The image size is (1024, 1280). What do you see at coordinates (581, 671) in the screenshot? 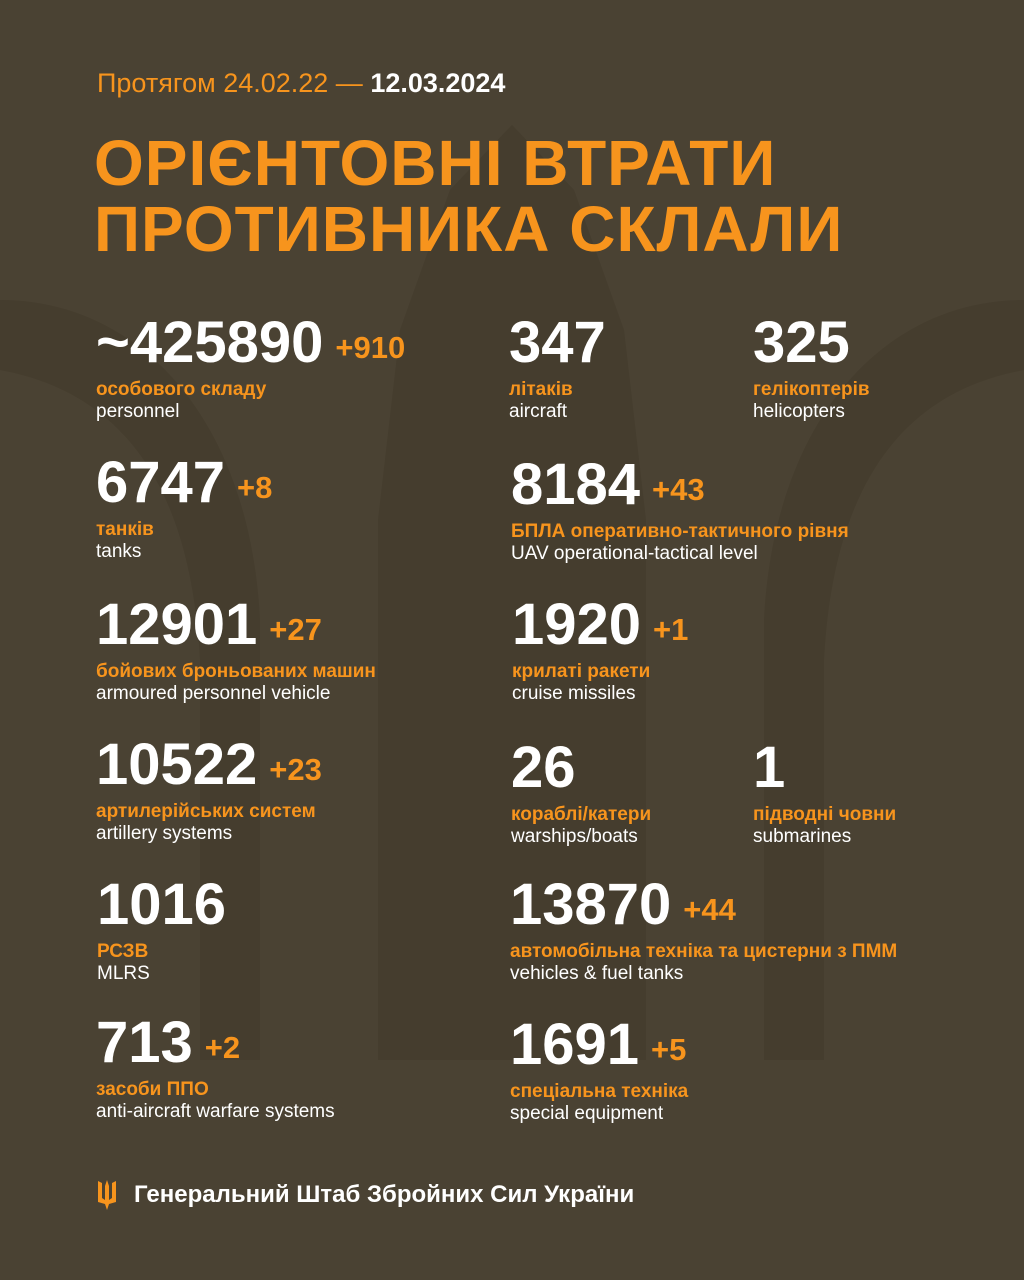
I see `stat-label-ua: крилаті ракети` at bounding box center [581, 671].